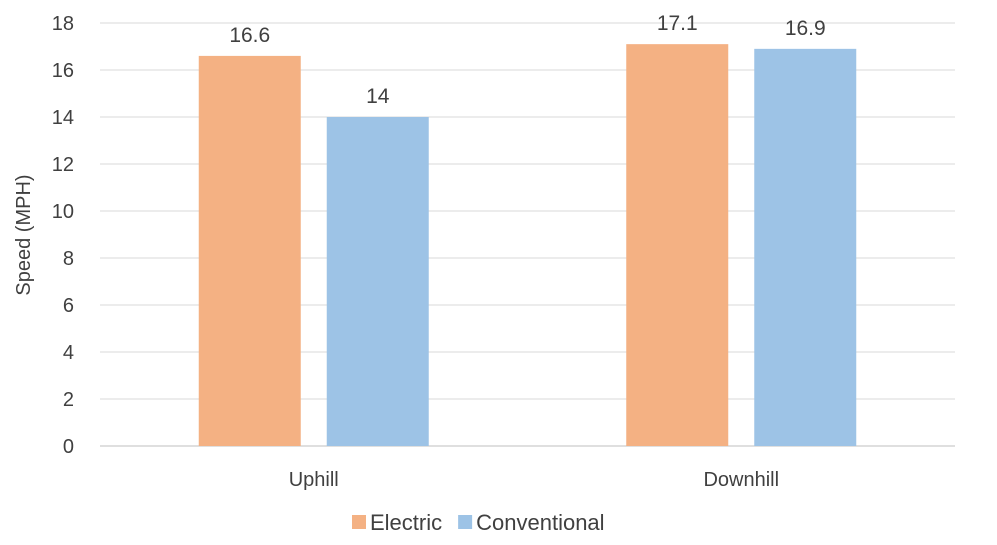 The height and width of the screenshot is (545, 997). What do you see at coordinates (63, 118) in the screenshot?
I see `y-tick-label: 14` at bounding box center [63, 118].